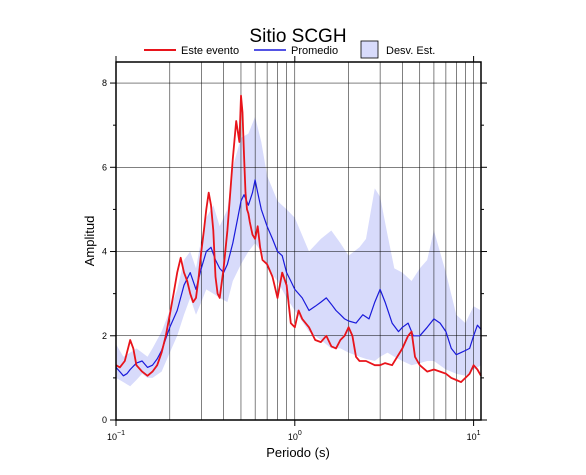 The image size is (586, 475). I want to click on x-tick-label: 10⁰, so click(295, 436).